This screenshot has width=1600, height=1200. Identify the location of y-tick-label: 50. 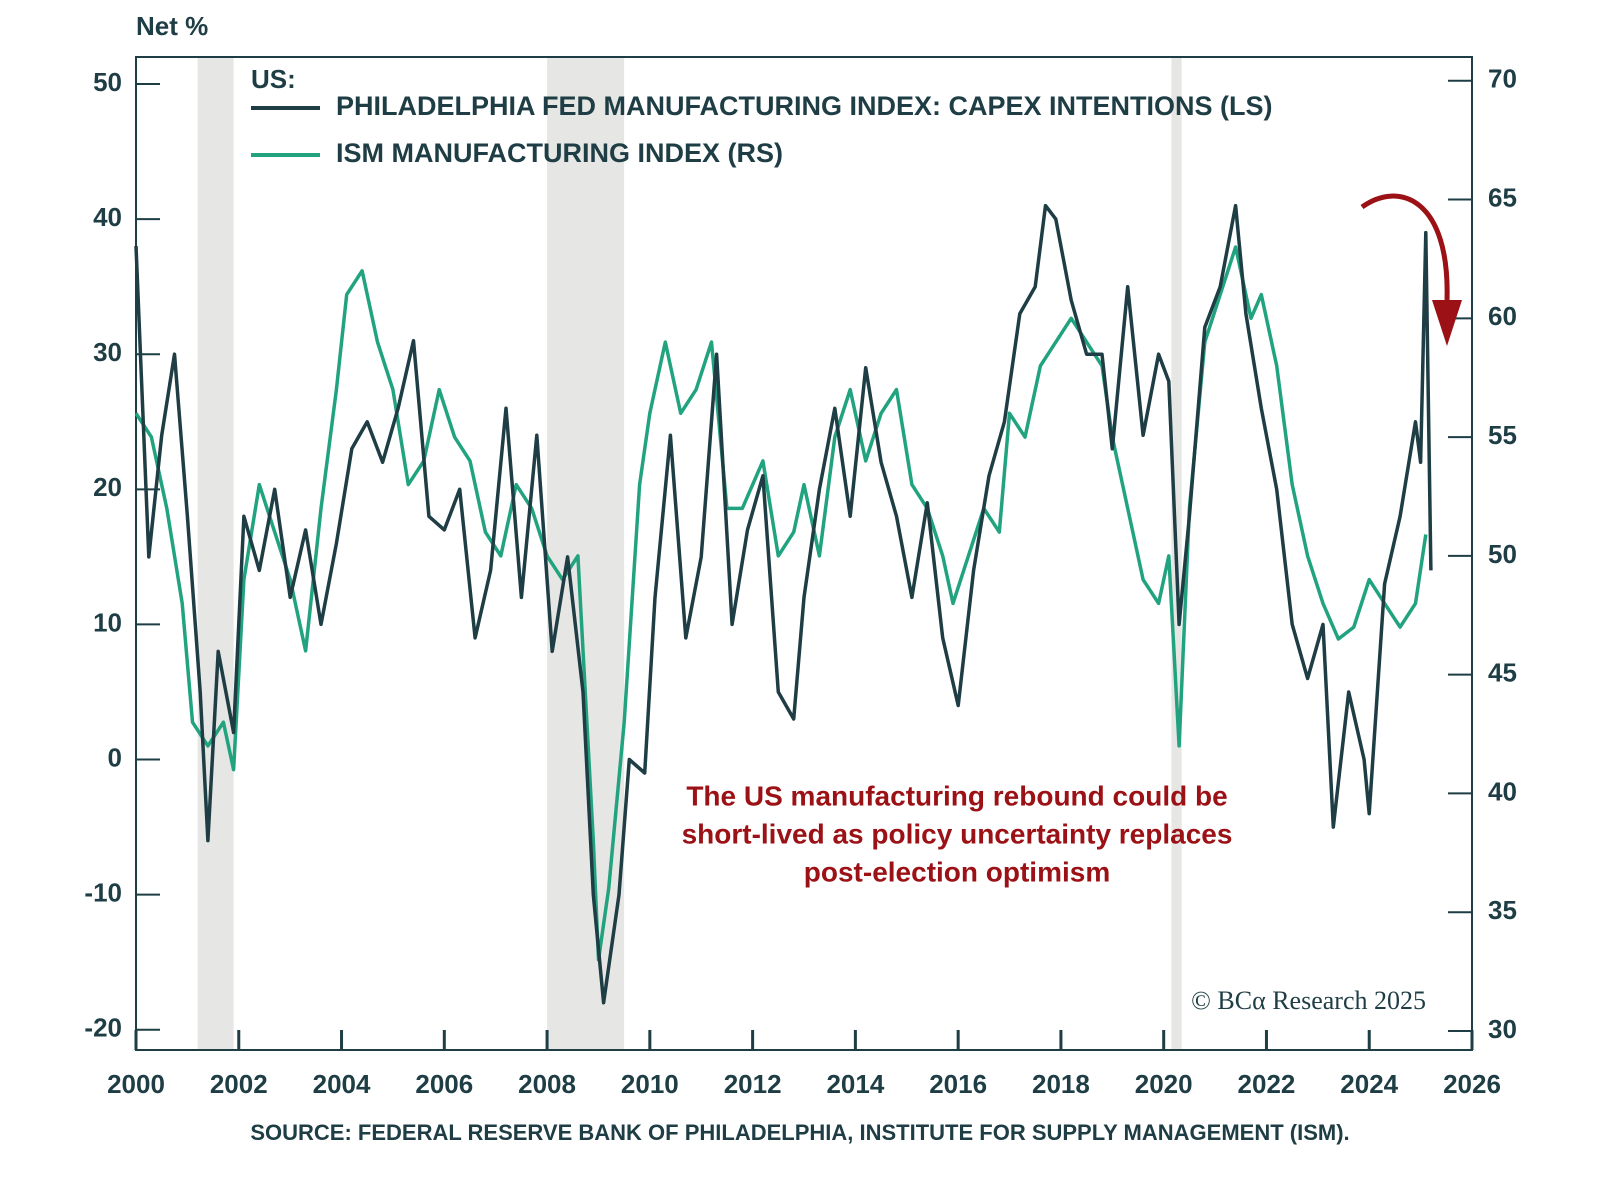
(107, 82).